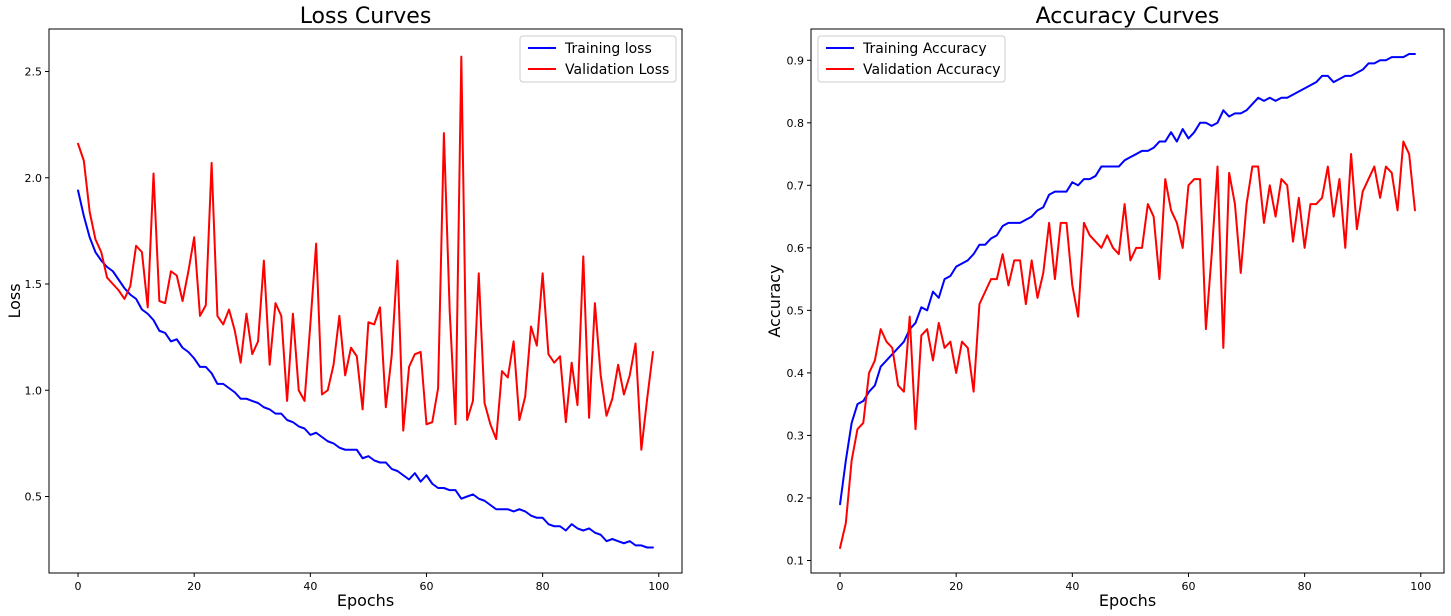 The height and width of the screenshot is (616, 1451). What do you see at coordinates (34, 284) in the screenshot?
I see `loss-y-tick-label: 1.5` at bounding box center [34, 284].